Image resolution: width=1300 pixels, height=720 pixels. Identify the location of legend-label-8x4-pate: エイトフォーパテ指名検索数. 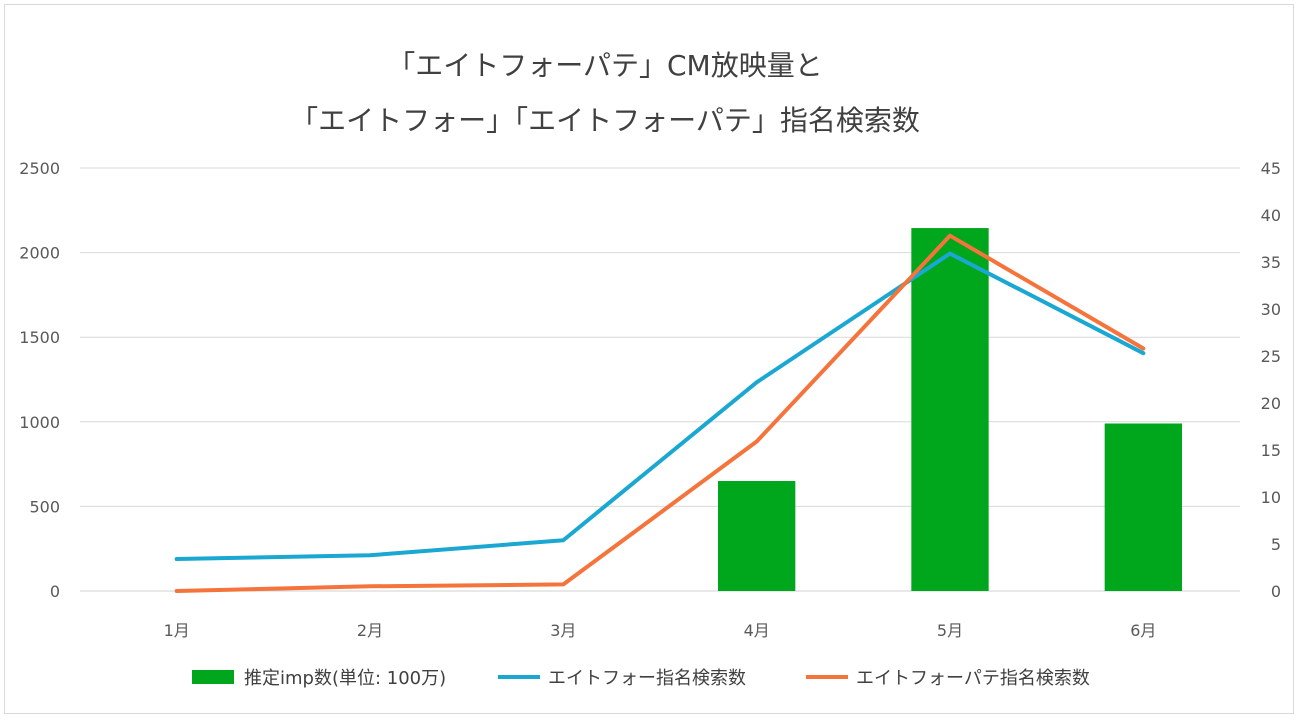
(973, 678).